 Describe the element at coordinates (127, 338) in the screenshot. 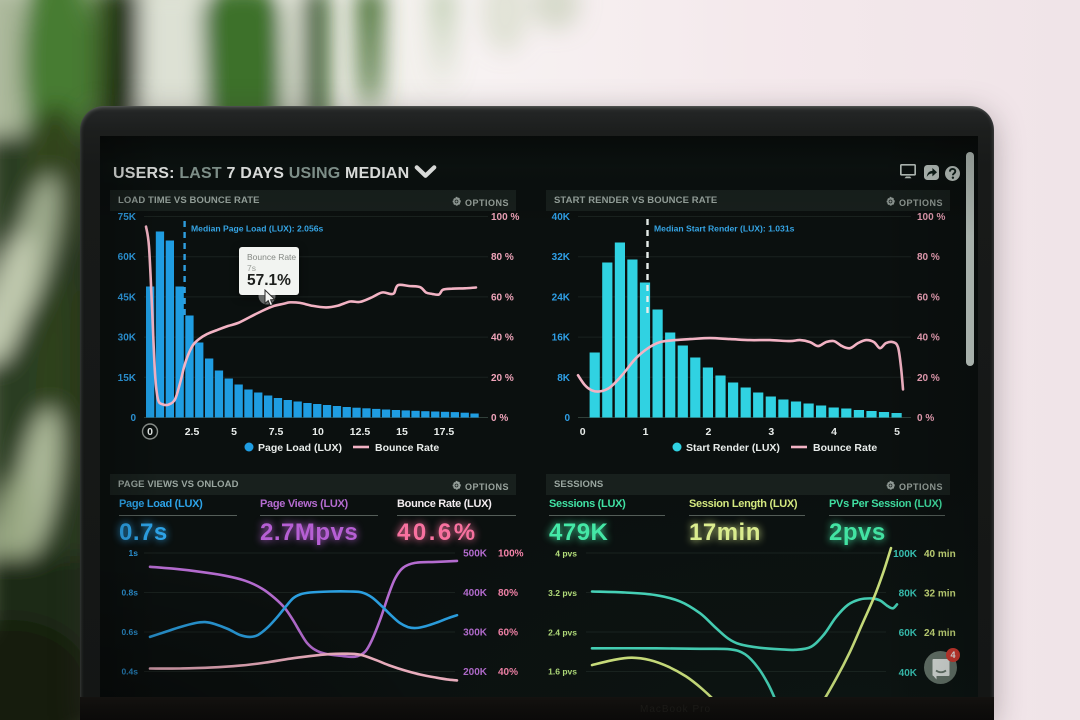

I see `svg-text: 30K` at that location.